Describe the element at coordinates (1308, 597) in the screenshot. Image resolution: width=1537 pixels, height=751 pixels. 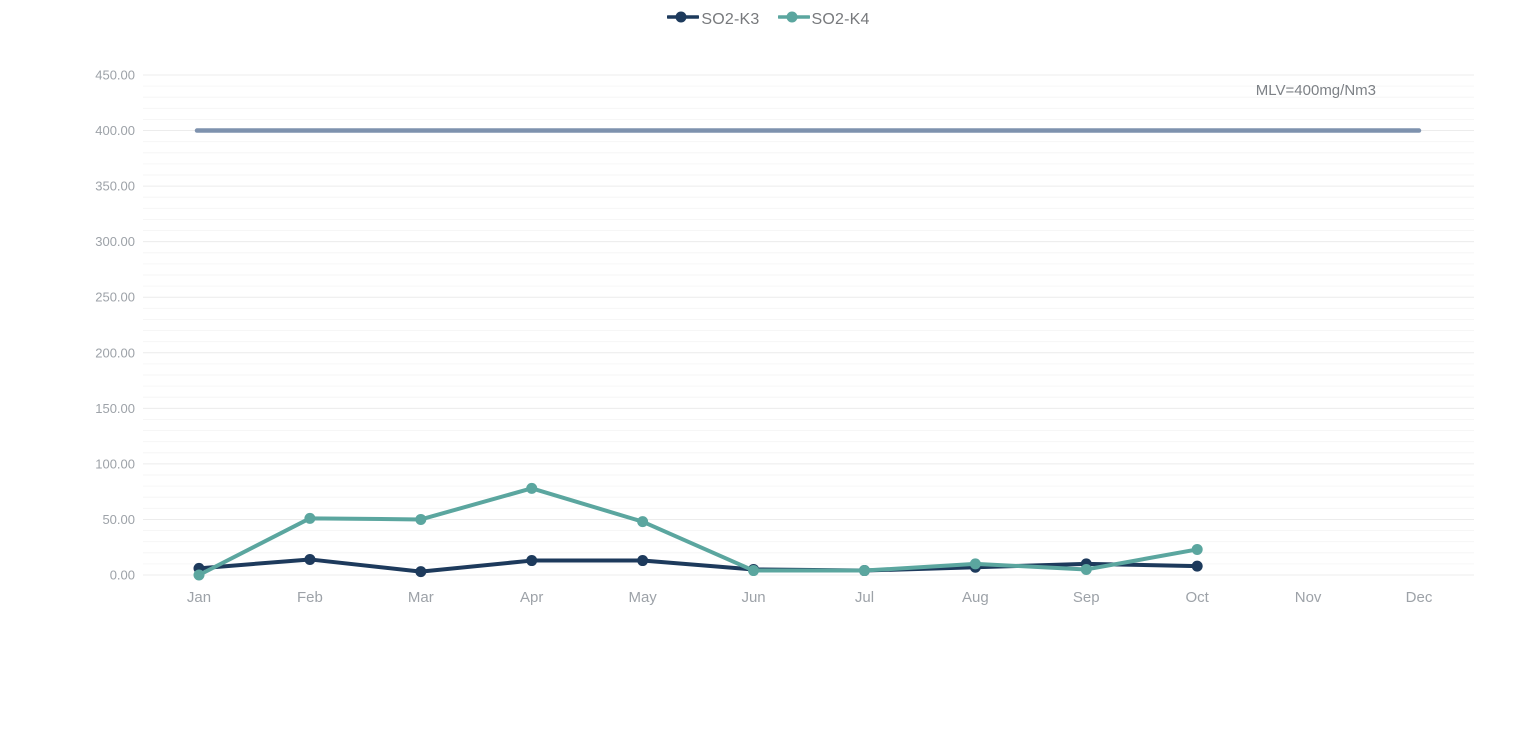
I see `x-axis-month-label: Nov` at that location.